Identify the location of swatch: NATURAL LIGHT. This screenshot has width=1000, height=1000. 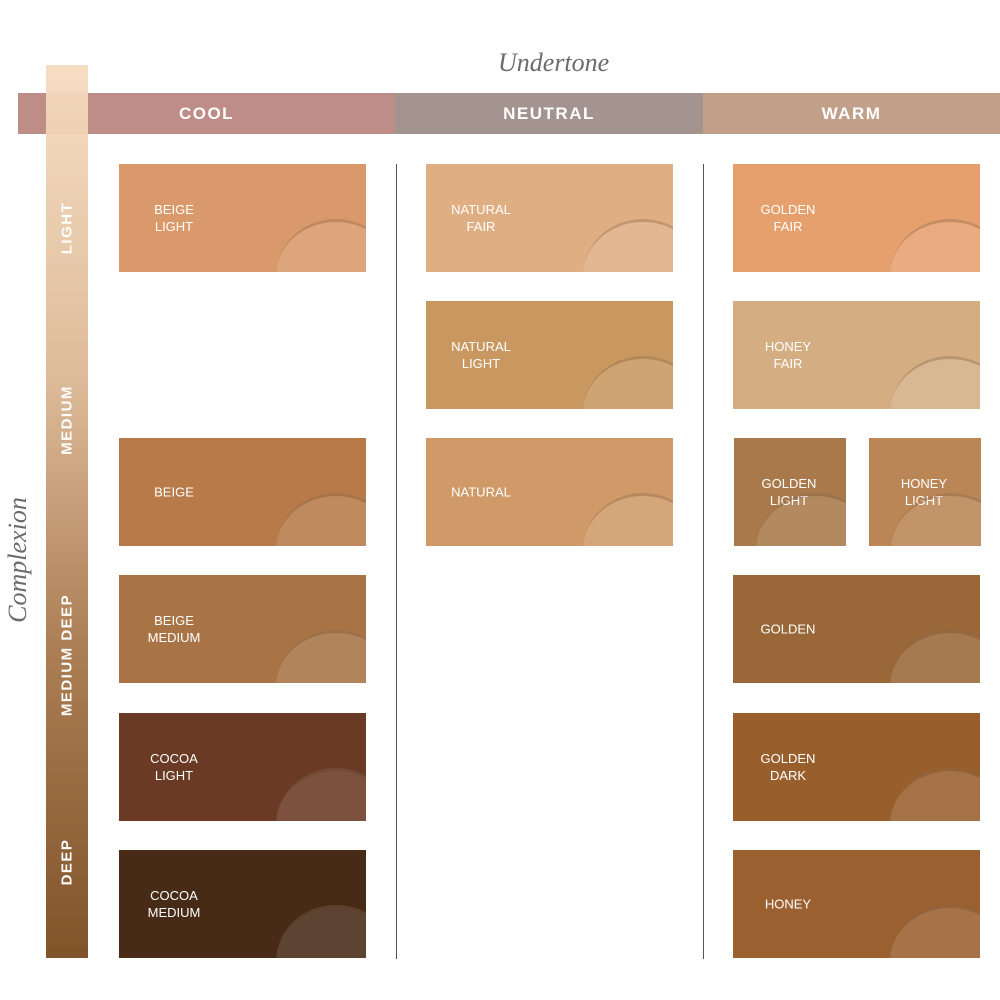
(549, 355).